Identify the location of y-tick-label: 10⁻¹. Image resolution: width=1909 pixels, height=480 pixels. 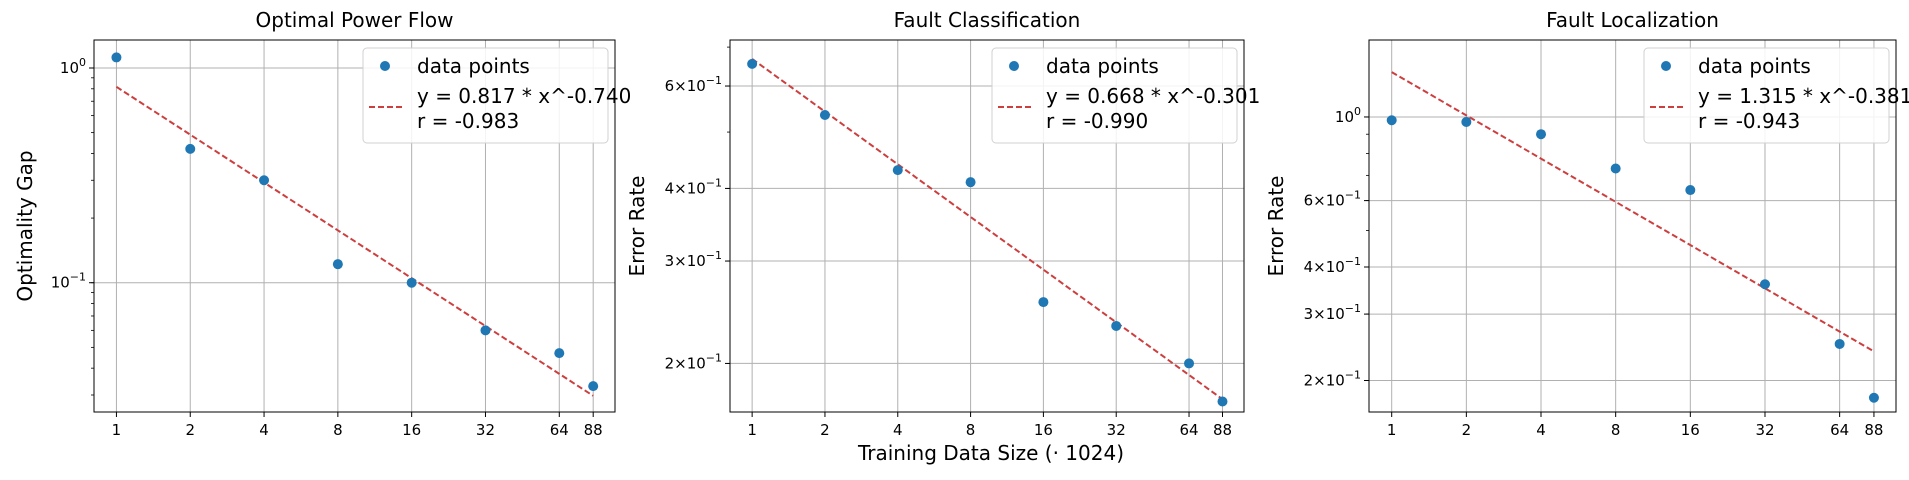
(68, 281).